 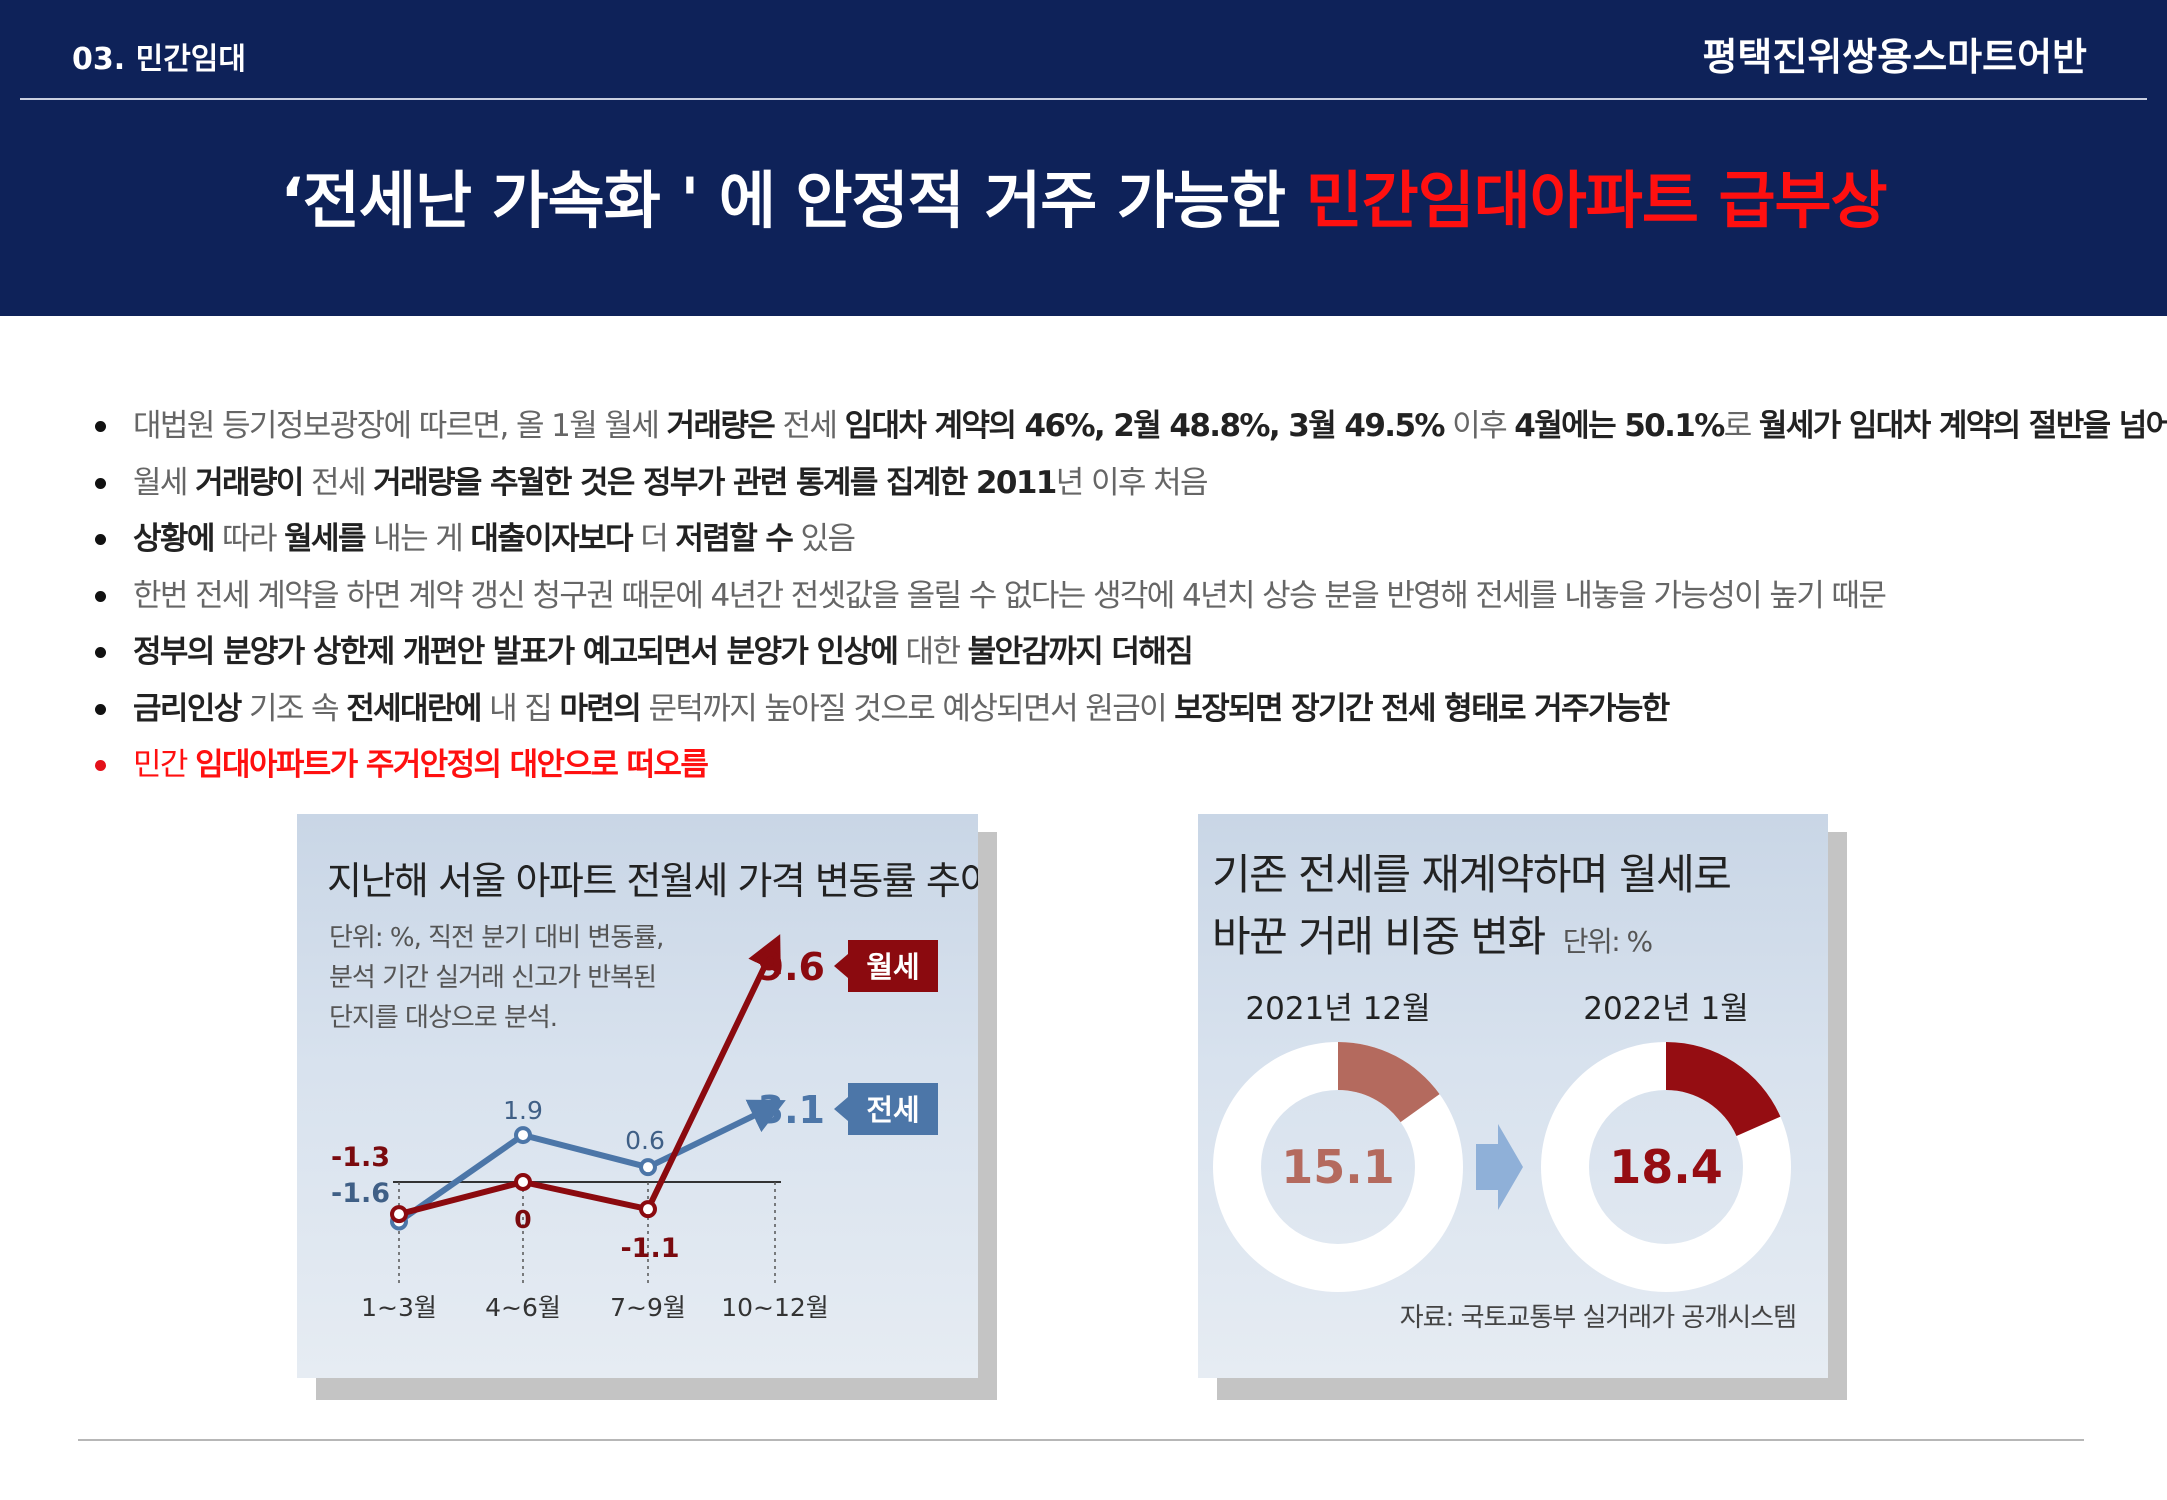 What do you see at coordinates (1962, 426) in the screenshot?
I see `bullet-bold-text: 월세가 임대차 계약의 절반을 넘어섬` at bounding box center [1962, 426].